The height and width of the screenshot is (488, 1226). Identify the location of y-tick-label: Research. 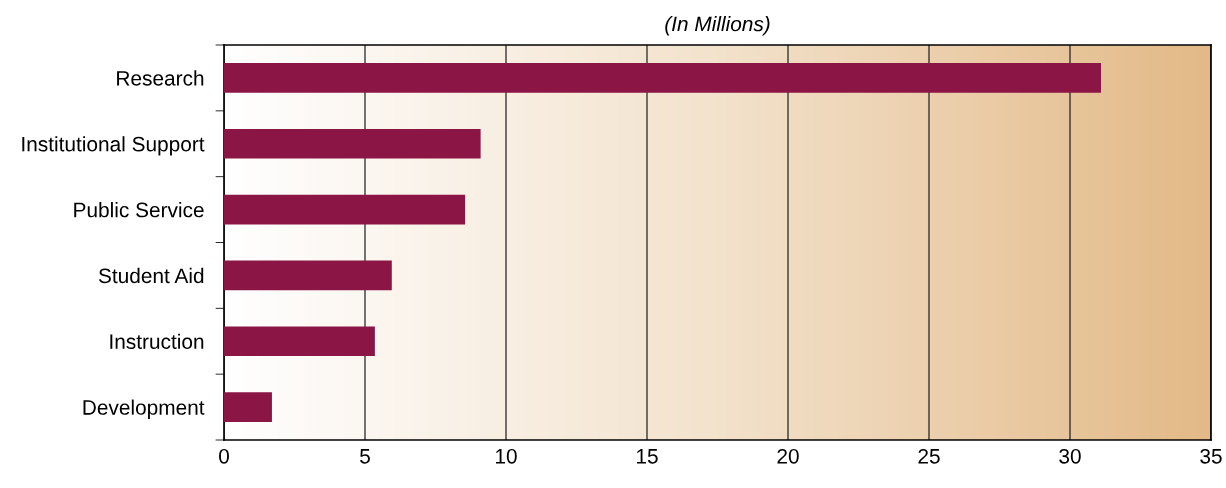
(160, 78).